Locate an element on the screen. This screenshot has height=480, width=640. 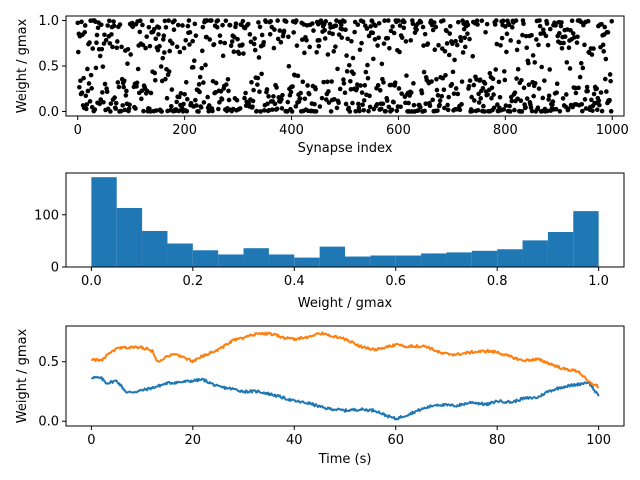
timeseries-y-label: Weight / gmax is located at coordinates (22, 375).